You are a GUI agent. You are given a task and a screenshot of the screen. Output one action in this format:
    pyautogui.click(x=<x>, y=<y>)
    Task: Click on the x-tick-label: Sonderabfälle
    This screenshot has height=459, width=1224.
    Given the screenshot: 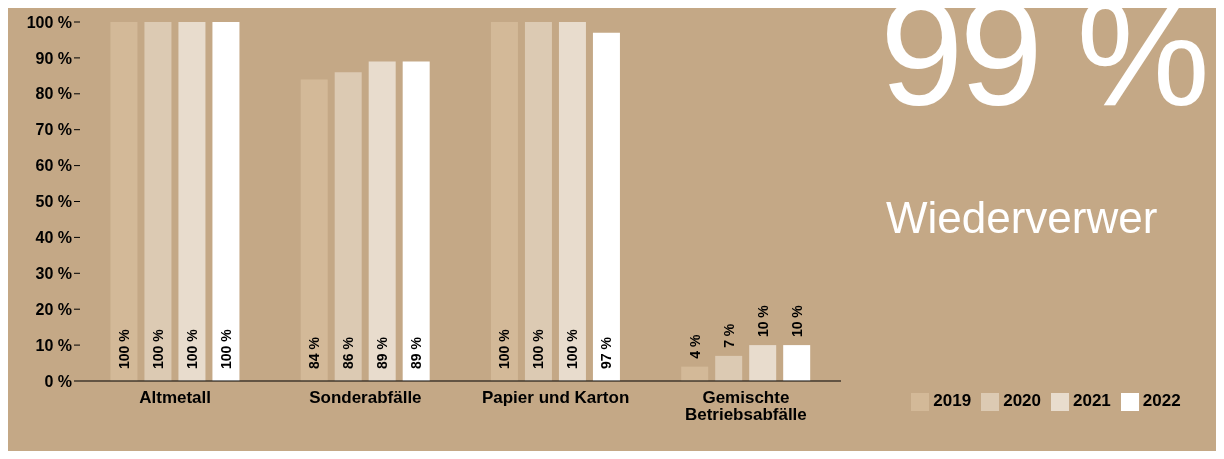 What is the action you would take?
    pyautogui.click(x=365, y=398)
    